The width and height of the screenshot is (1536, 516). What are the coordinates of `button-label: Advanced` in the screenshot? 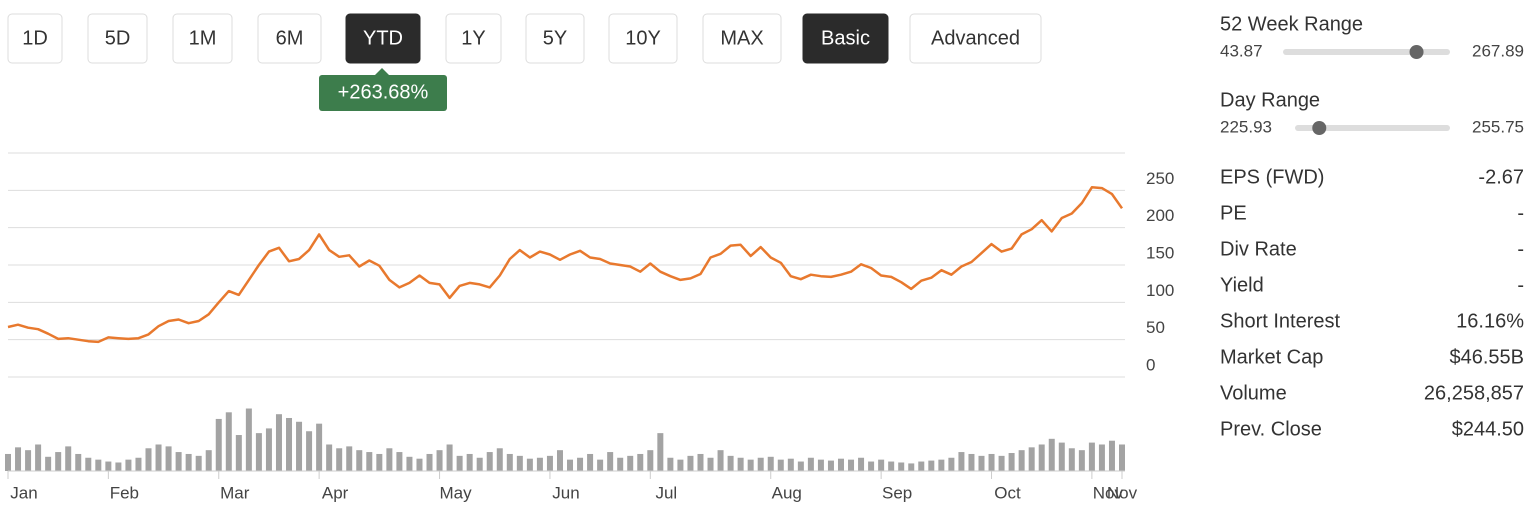 It's located at (975, 38).